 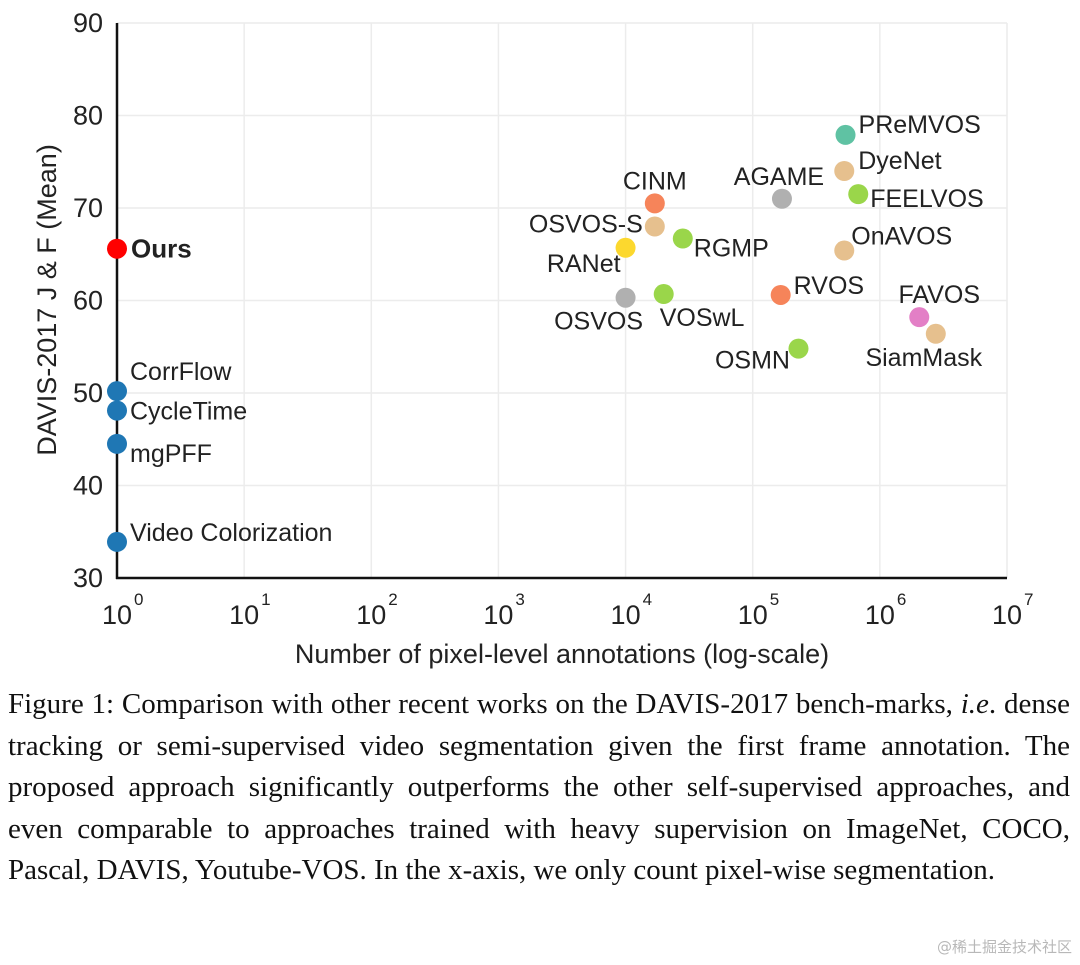 What do you see at coordinates (1004, 947) in the screenshot?
I see `watermark: @稀土掘金技术社区` at bounding box center [1004, 947].